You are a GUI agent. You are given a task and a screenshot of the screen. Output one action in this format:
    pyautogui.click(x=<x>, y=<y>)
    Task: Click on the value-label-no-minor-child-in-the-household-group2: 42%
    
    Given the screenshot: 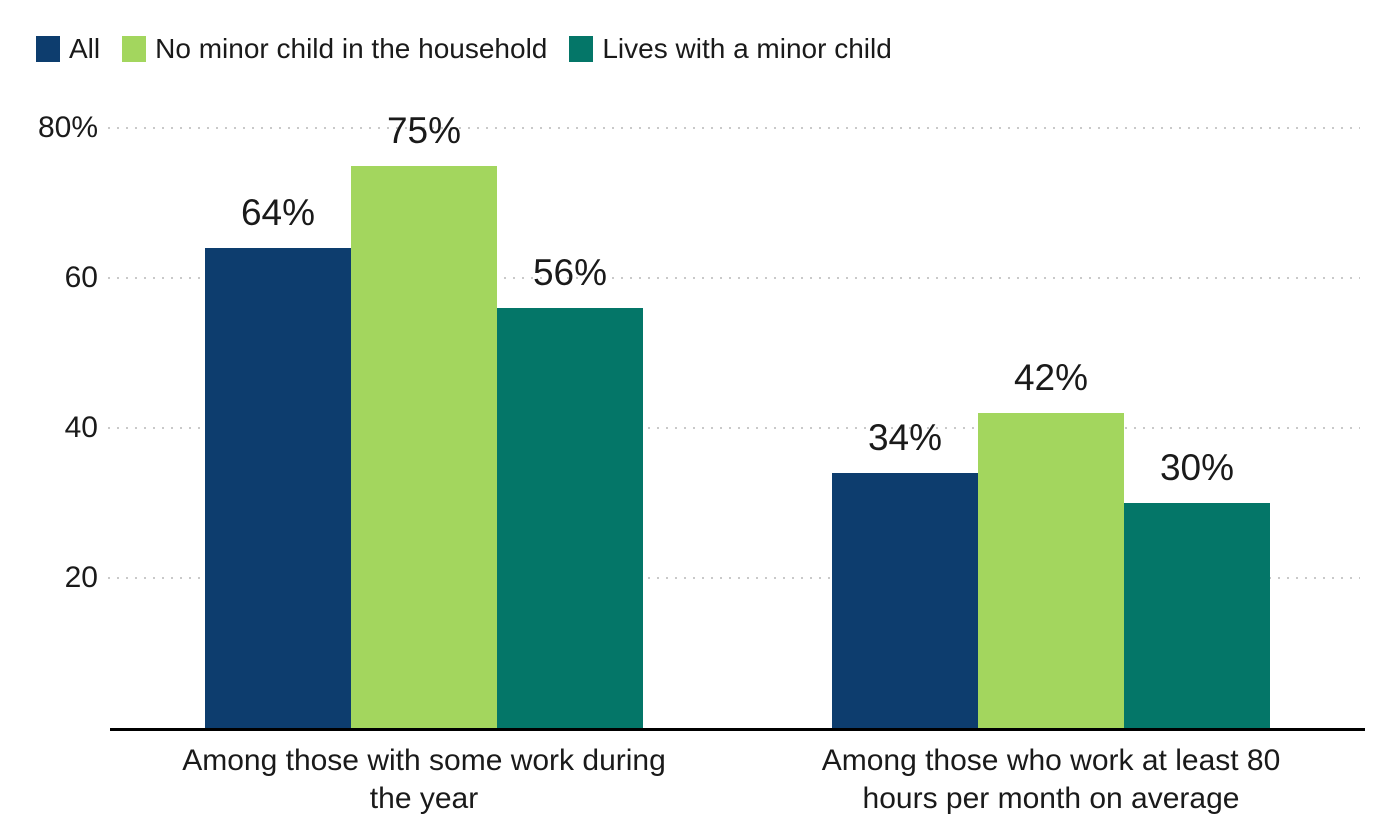 What is the action you would take?
    pyautogui.click(x=1051, y=377)
    